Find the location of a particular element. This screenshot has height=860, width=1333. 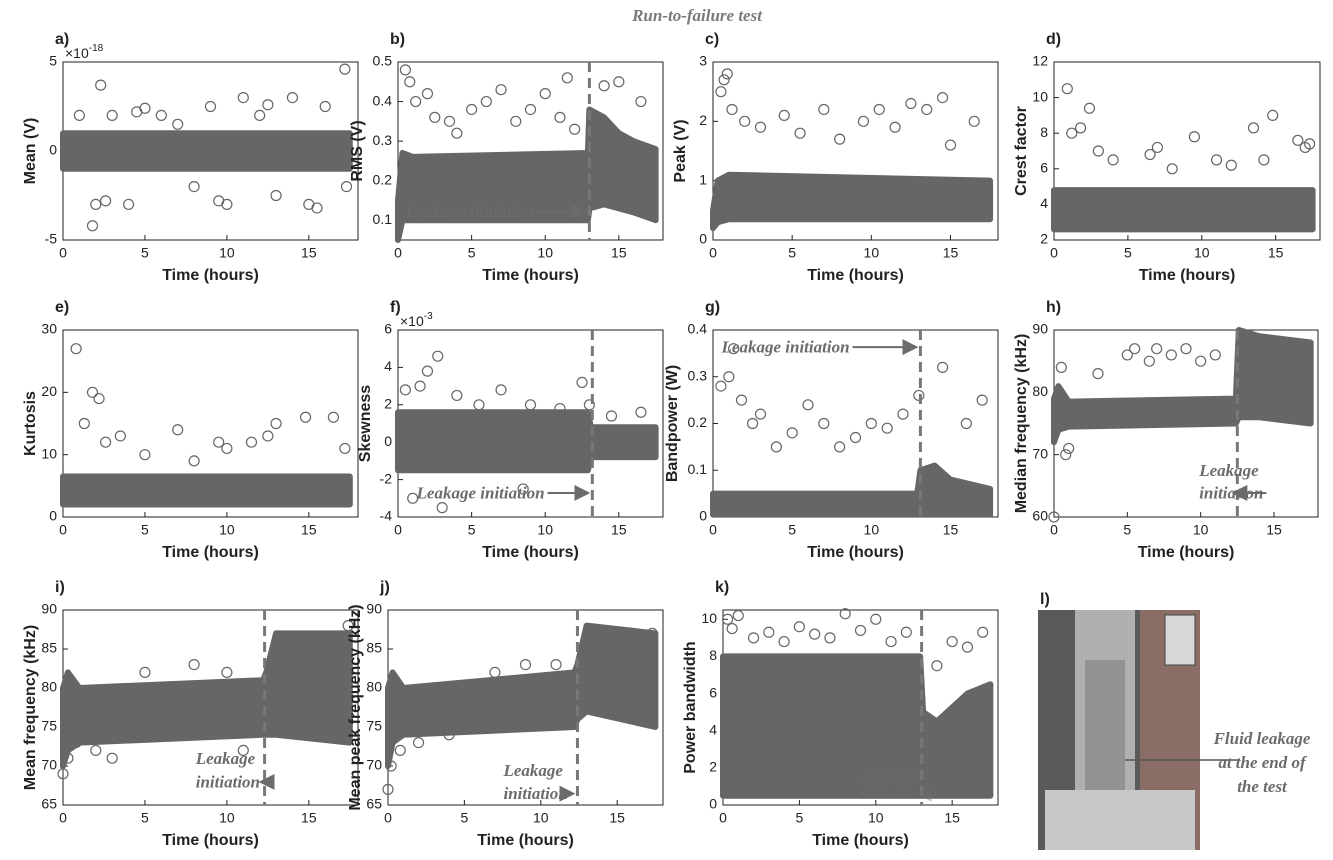

y-tick-label: 10 is located at coordinates (1040, 96).